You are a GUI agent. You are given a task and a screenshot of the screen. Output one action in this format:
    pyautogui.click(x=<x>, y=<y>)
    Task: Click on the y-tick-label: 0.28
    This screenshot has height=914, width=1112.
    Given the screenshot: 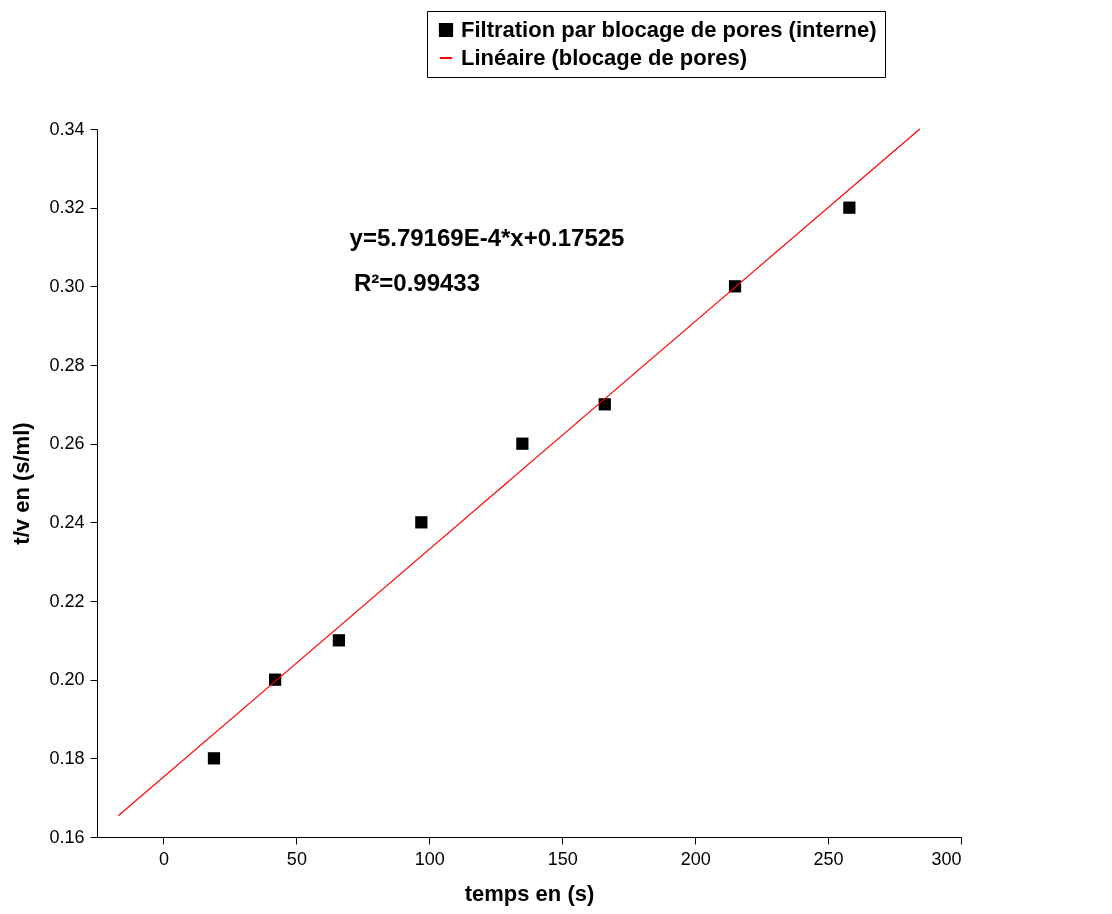 What is the action you would take?
    pyautogui.click(x=67, y=364)
    